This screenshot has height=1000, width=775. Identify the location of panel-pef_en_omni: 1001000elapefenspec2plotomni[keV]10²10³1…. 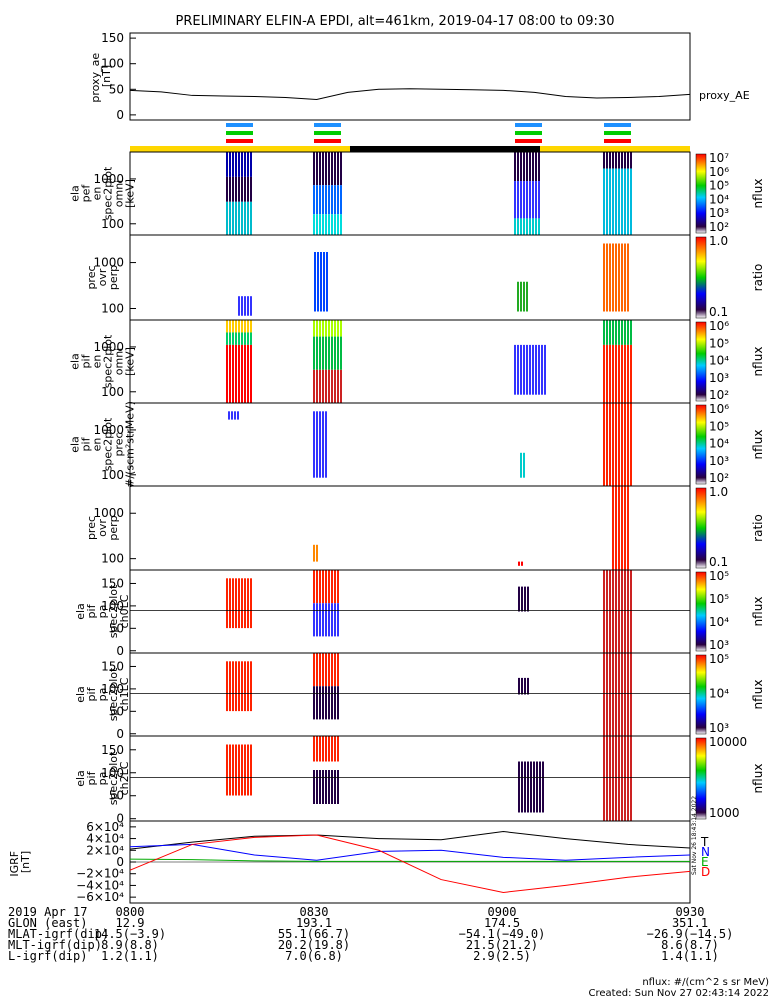
(417, 193).